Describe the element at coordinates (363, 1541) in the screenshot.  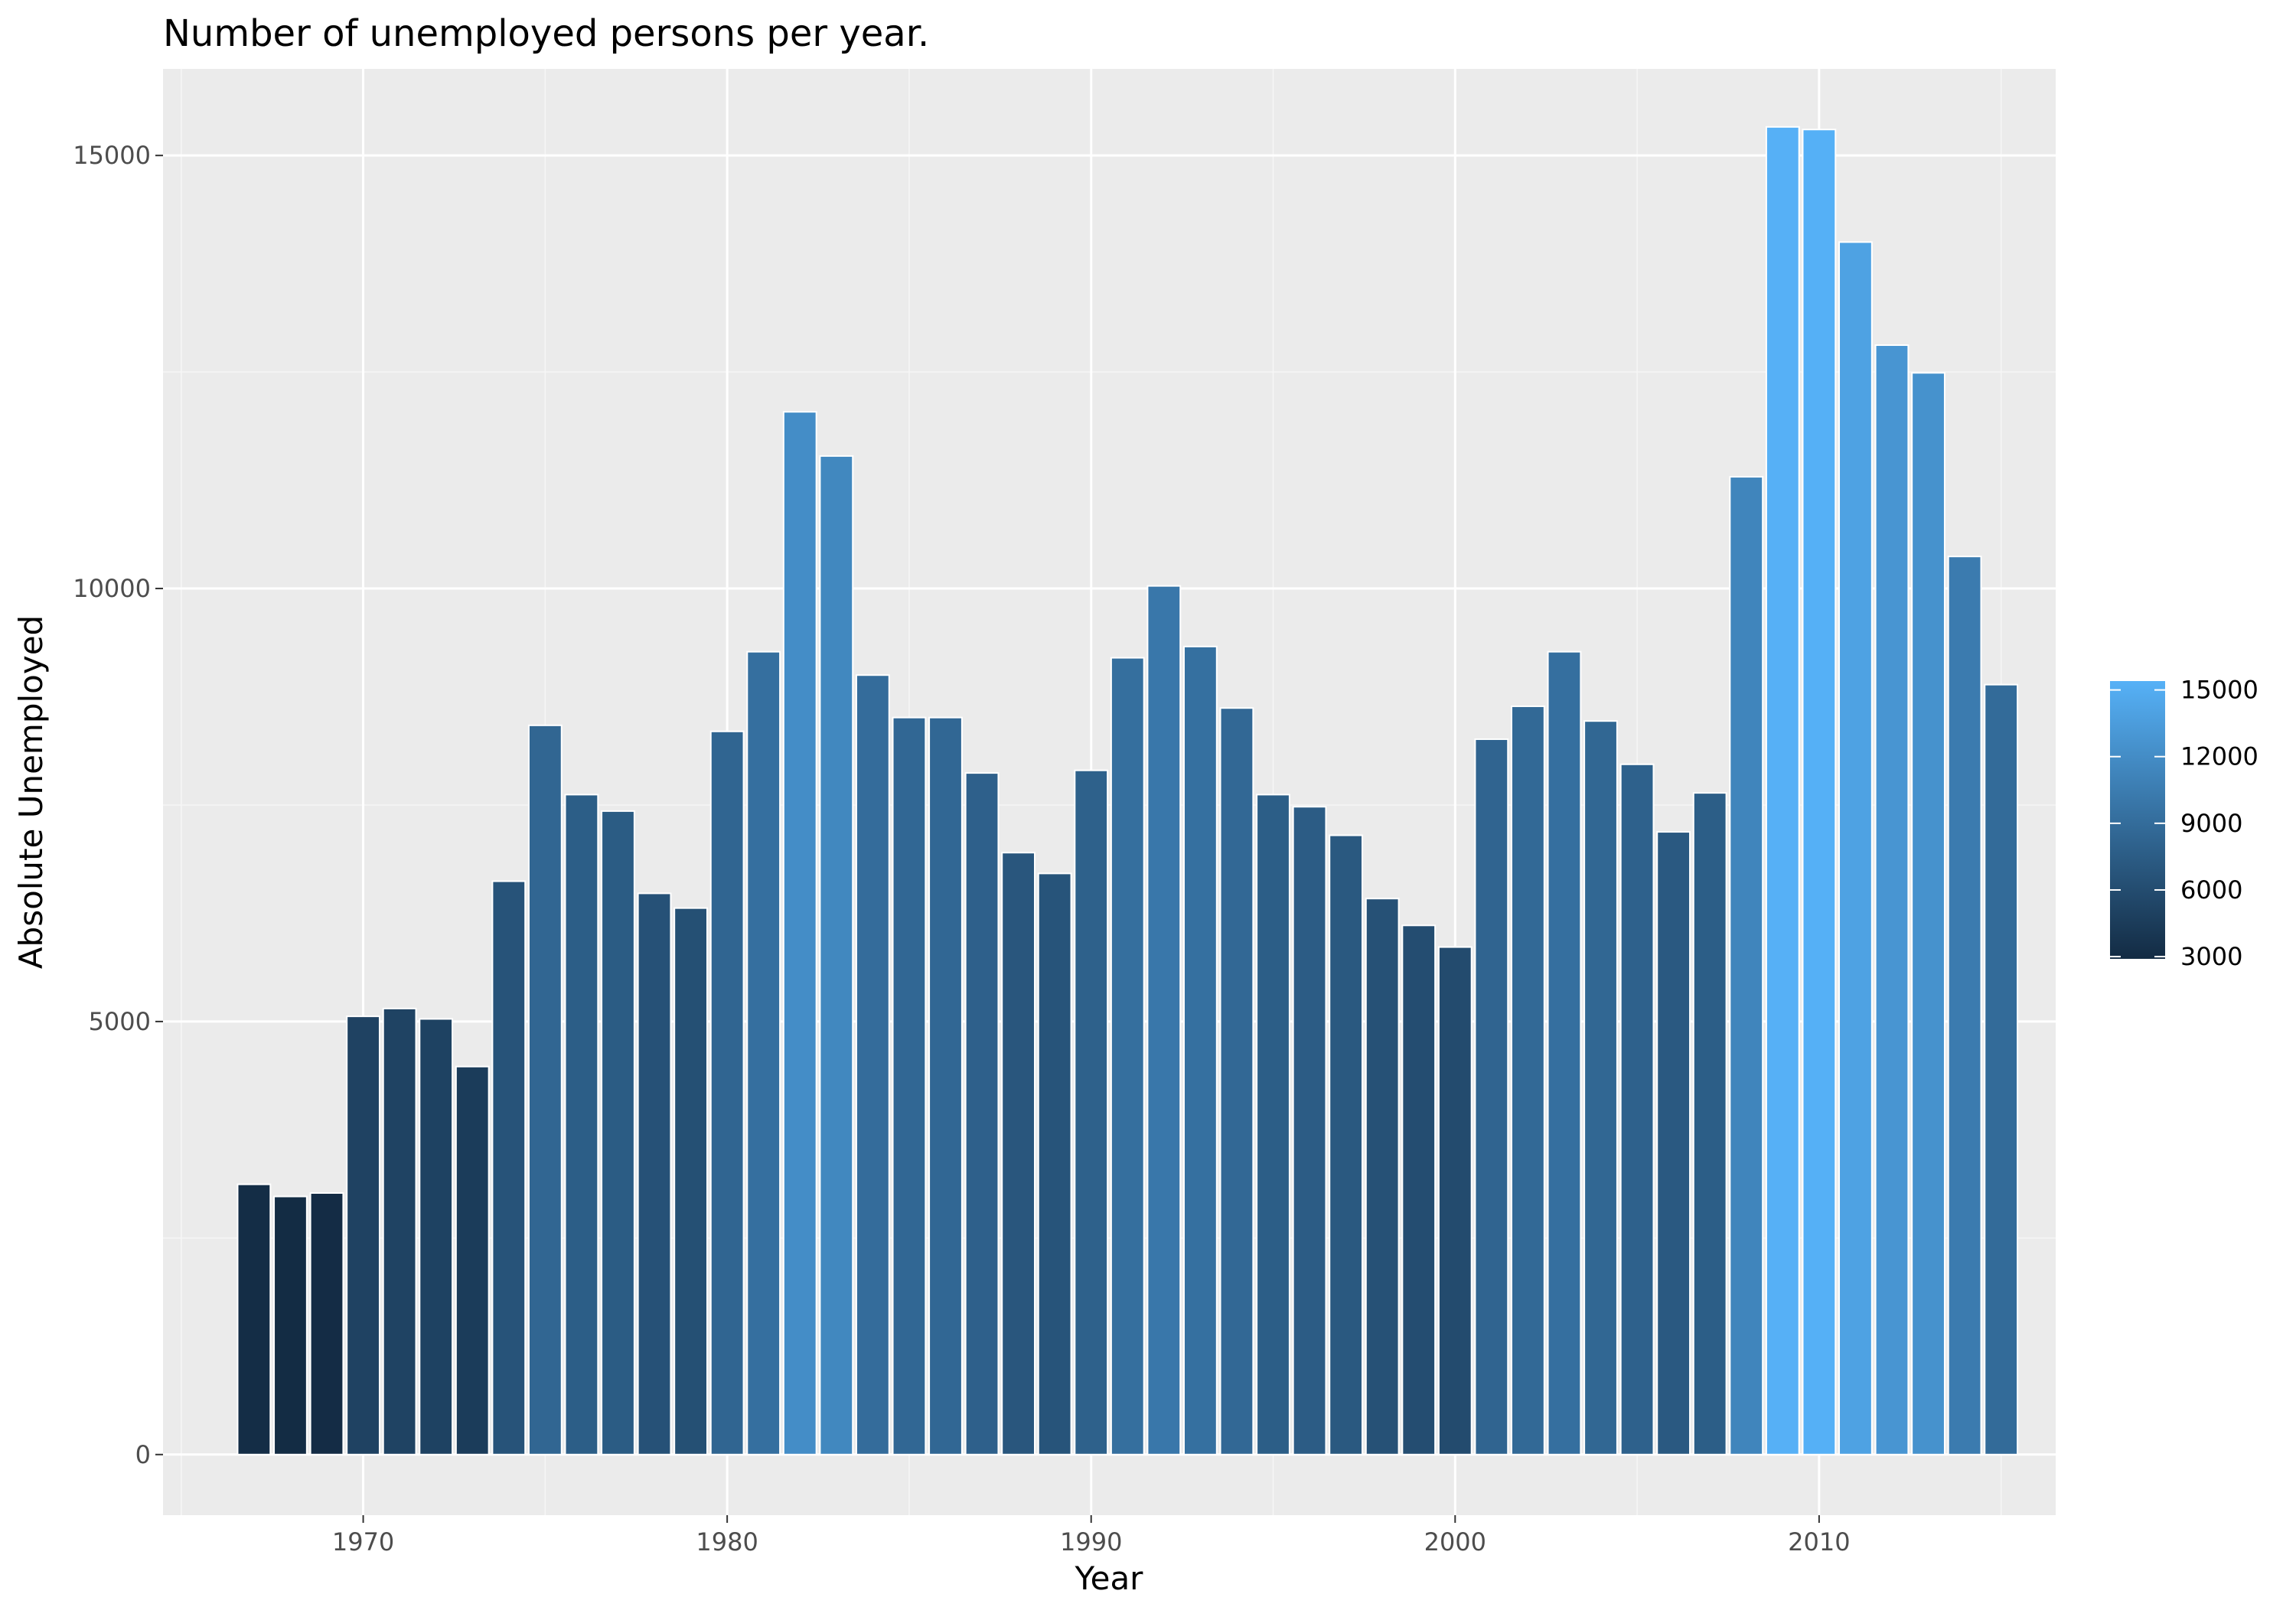
I see `x-tick-label: 1970` at that location.